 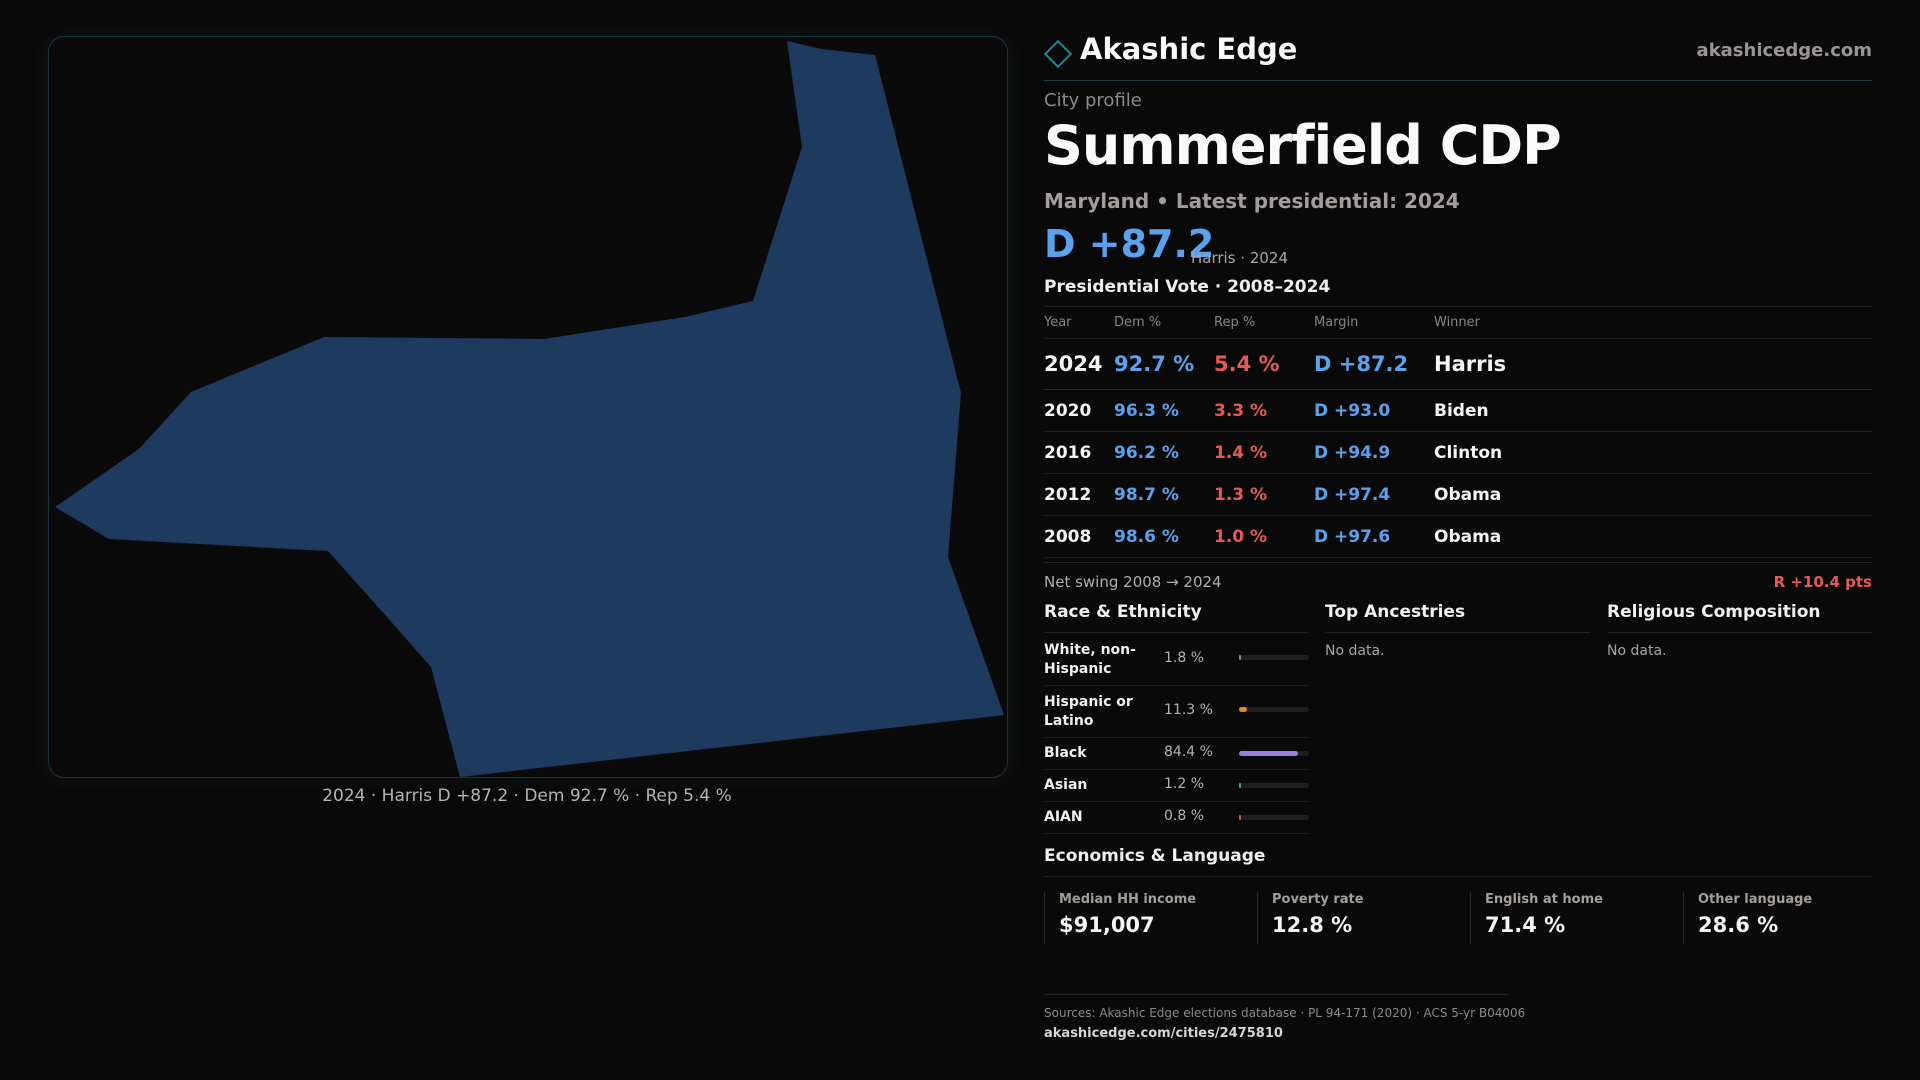 What do you see at coordinates (1374, 536) in the screenshot?
I see `cell-margin: D +97.6` at bounding box center [1374, 536].